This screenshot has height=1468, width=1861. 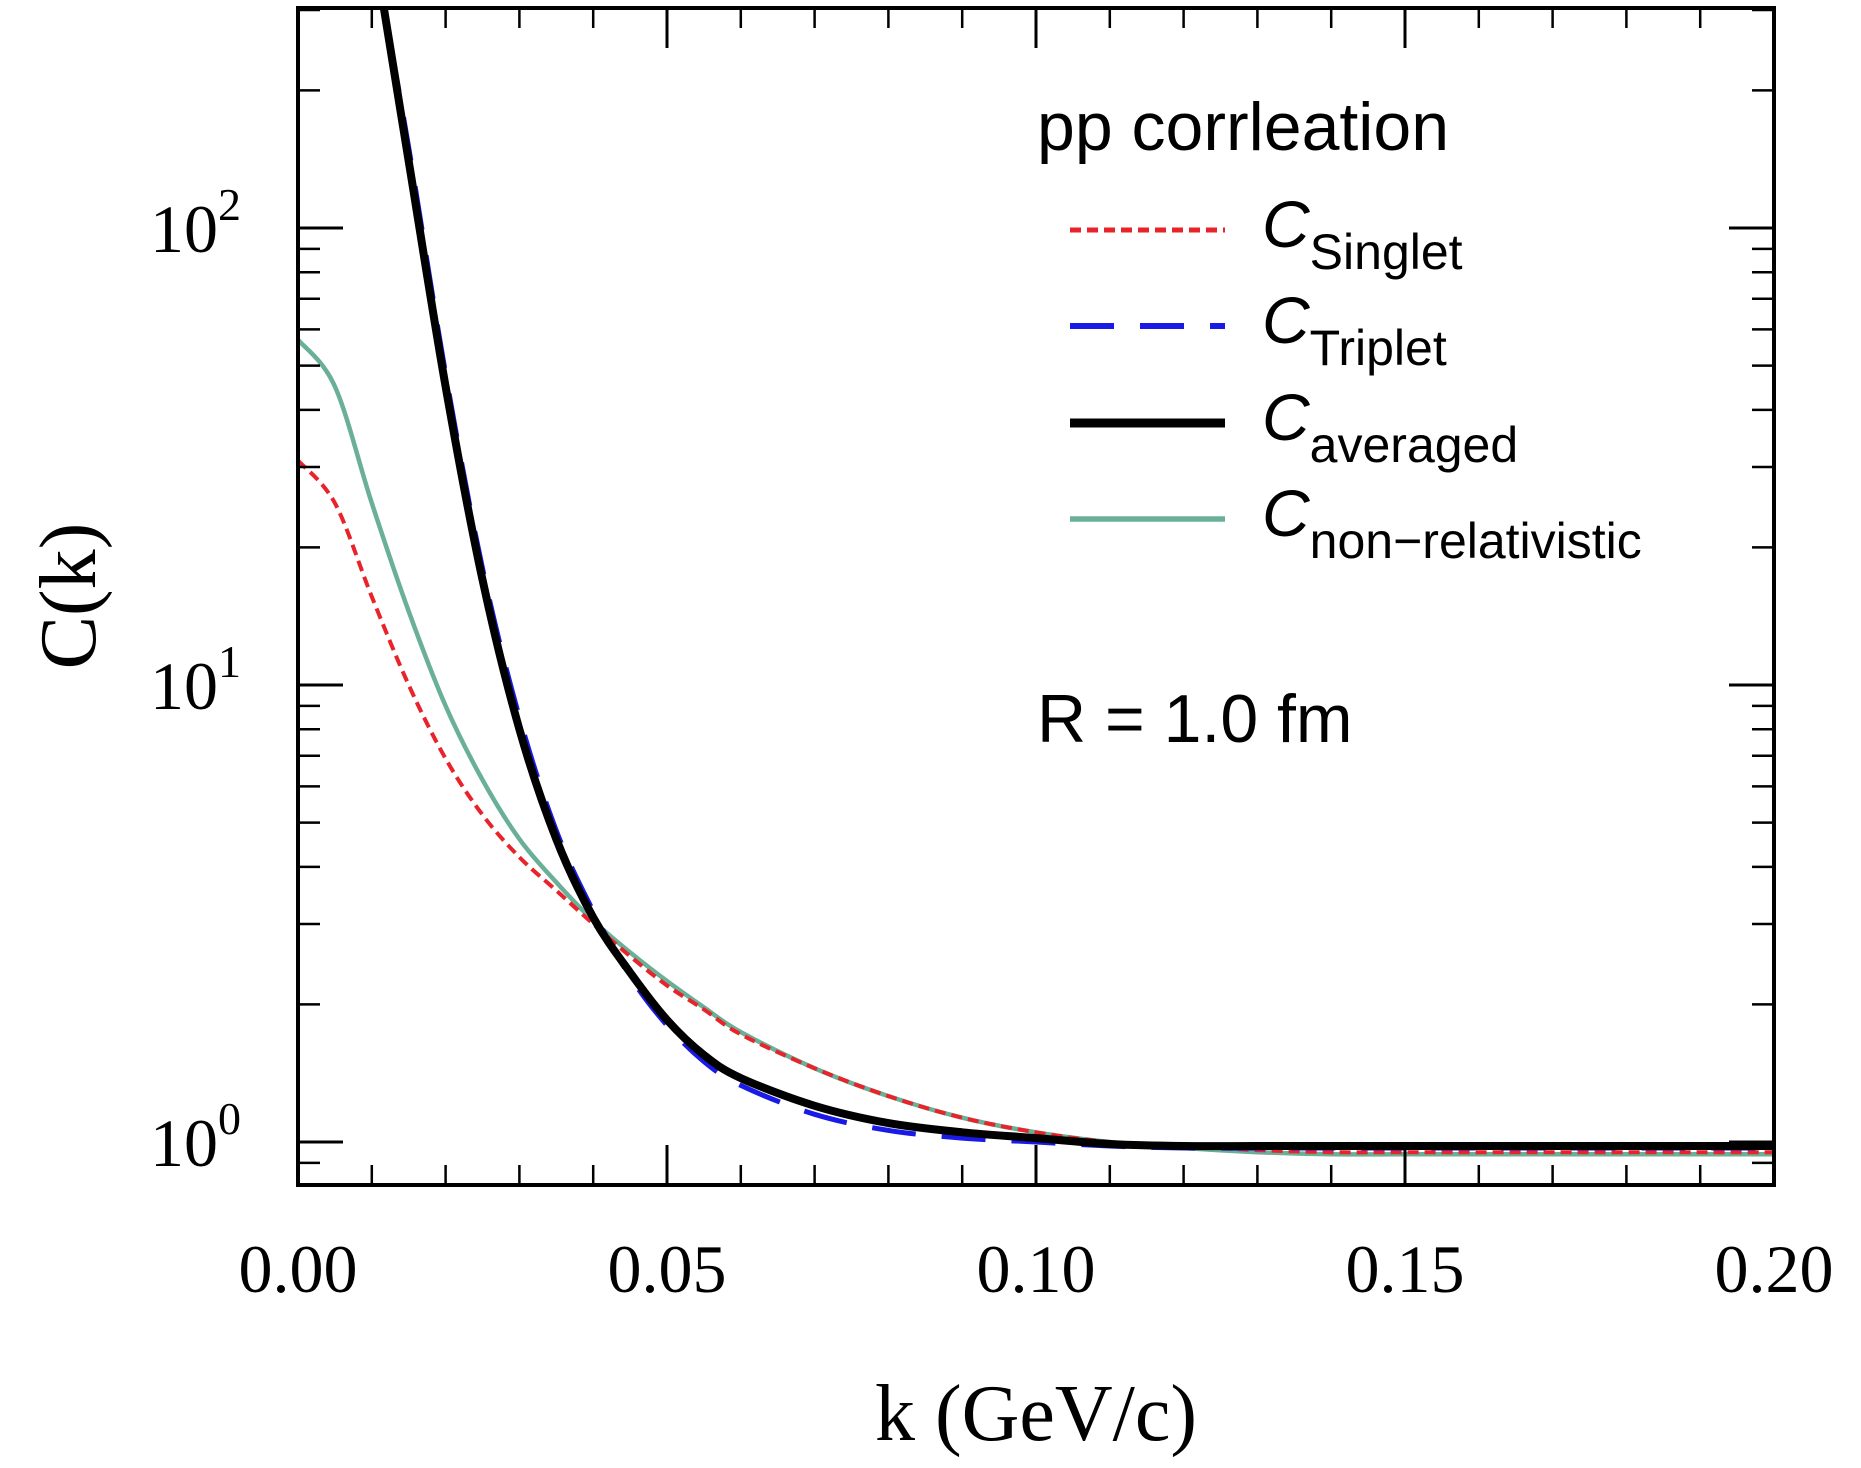 What do you see at coordinates (69, 596) in the screenshot?
I see `y-axis-title: C(k)` at bounding box center [69, 596].